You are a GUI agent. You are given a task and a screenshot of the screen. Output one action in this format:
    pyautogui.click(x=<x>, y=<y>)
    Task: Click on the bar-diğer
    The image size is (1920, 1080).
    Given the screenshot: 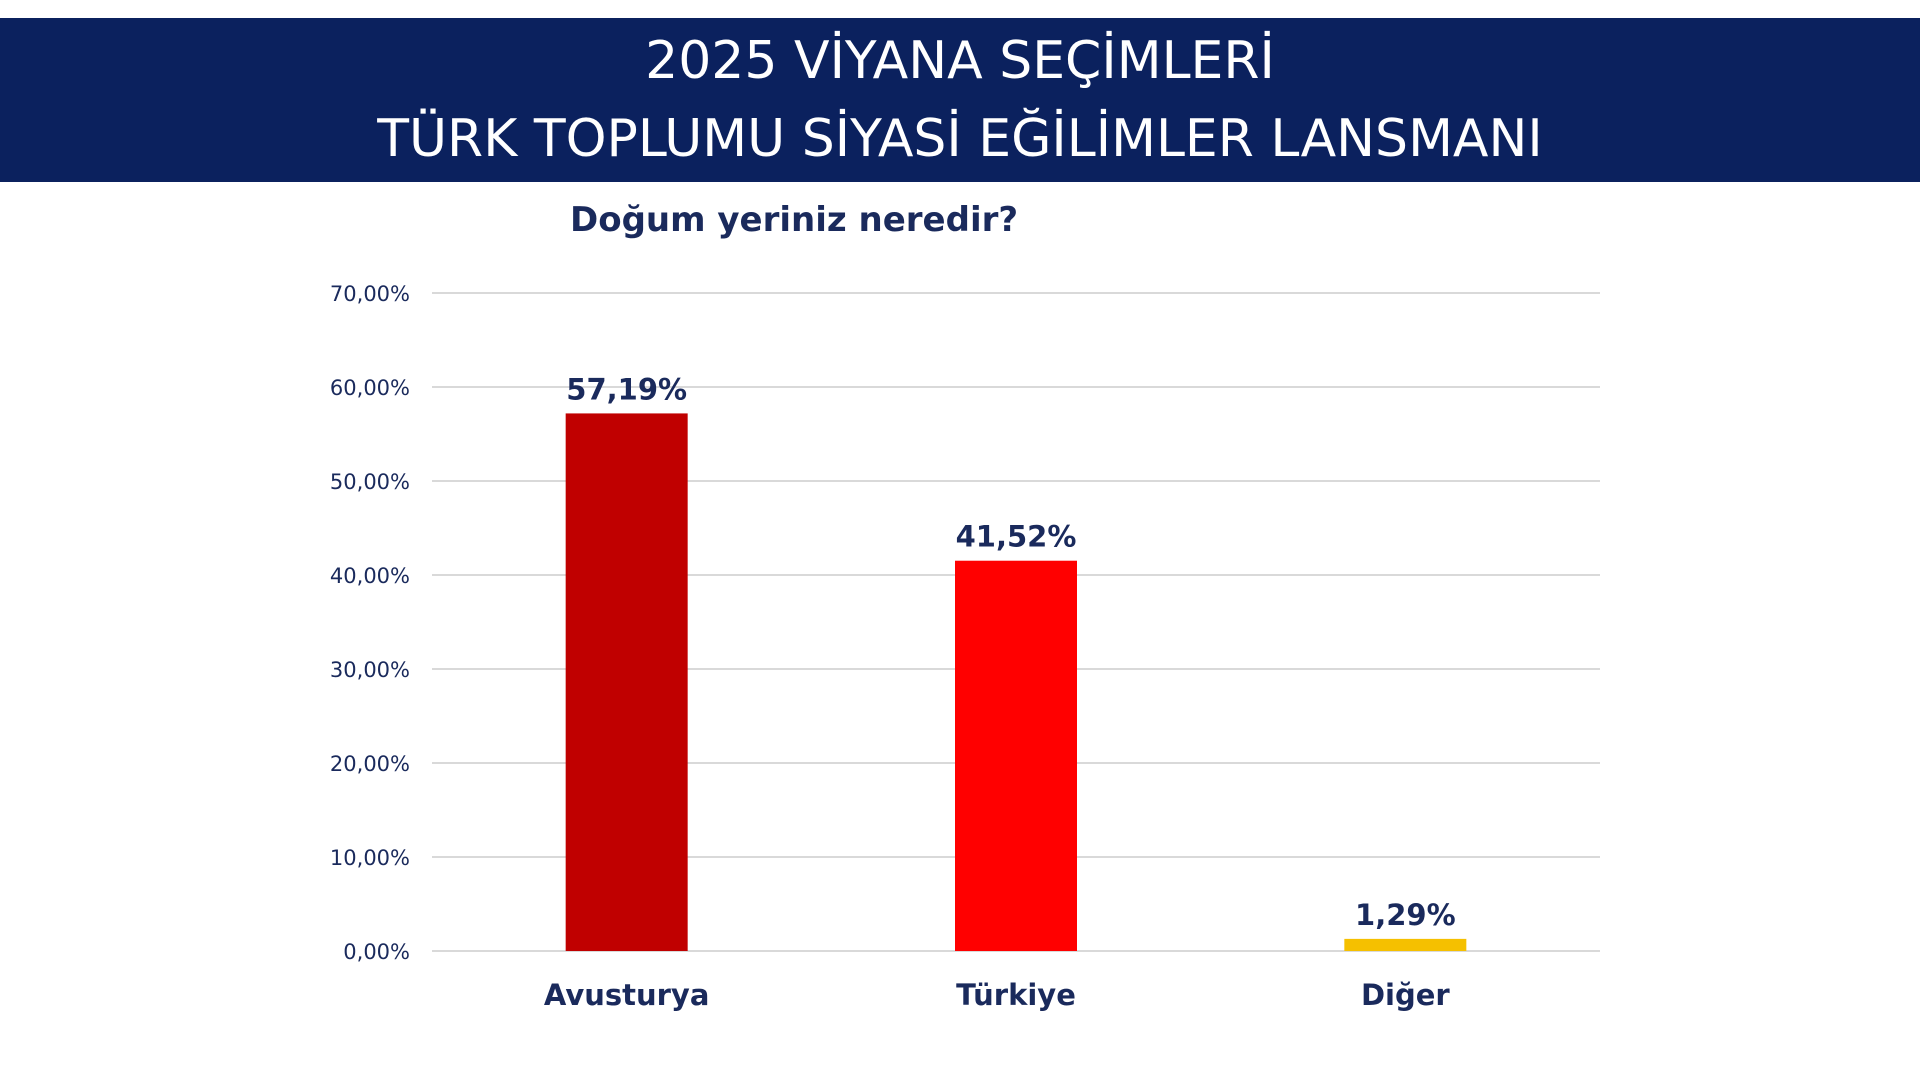 What is the action you would take?
    pyautogui.click(x=1405, y=944)
    